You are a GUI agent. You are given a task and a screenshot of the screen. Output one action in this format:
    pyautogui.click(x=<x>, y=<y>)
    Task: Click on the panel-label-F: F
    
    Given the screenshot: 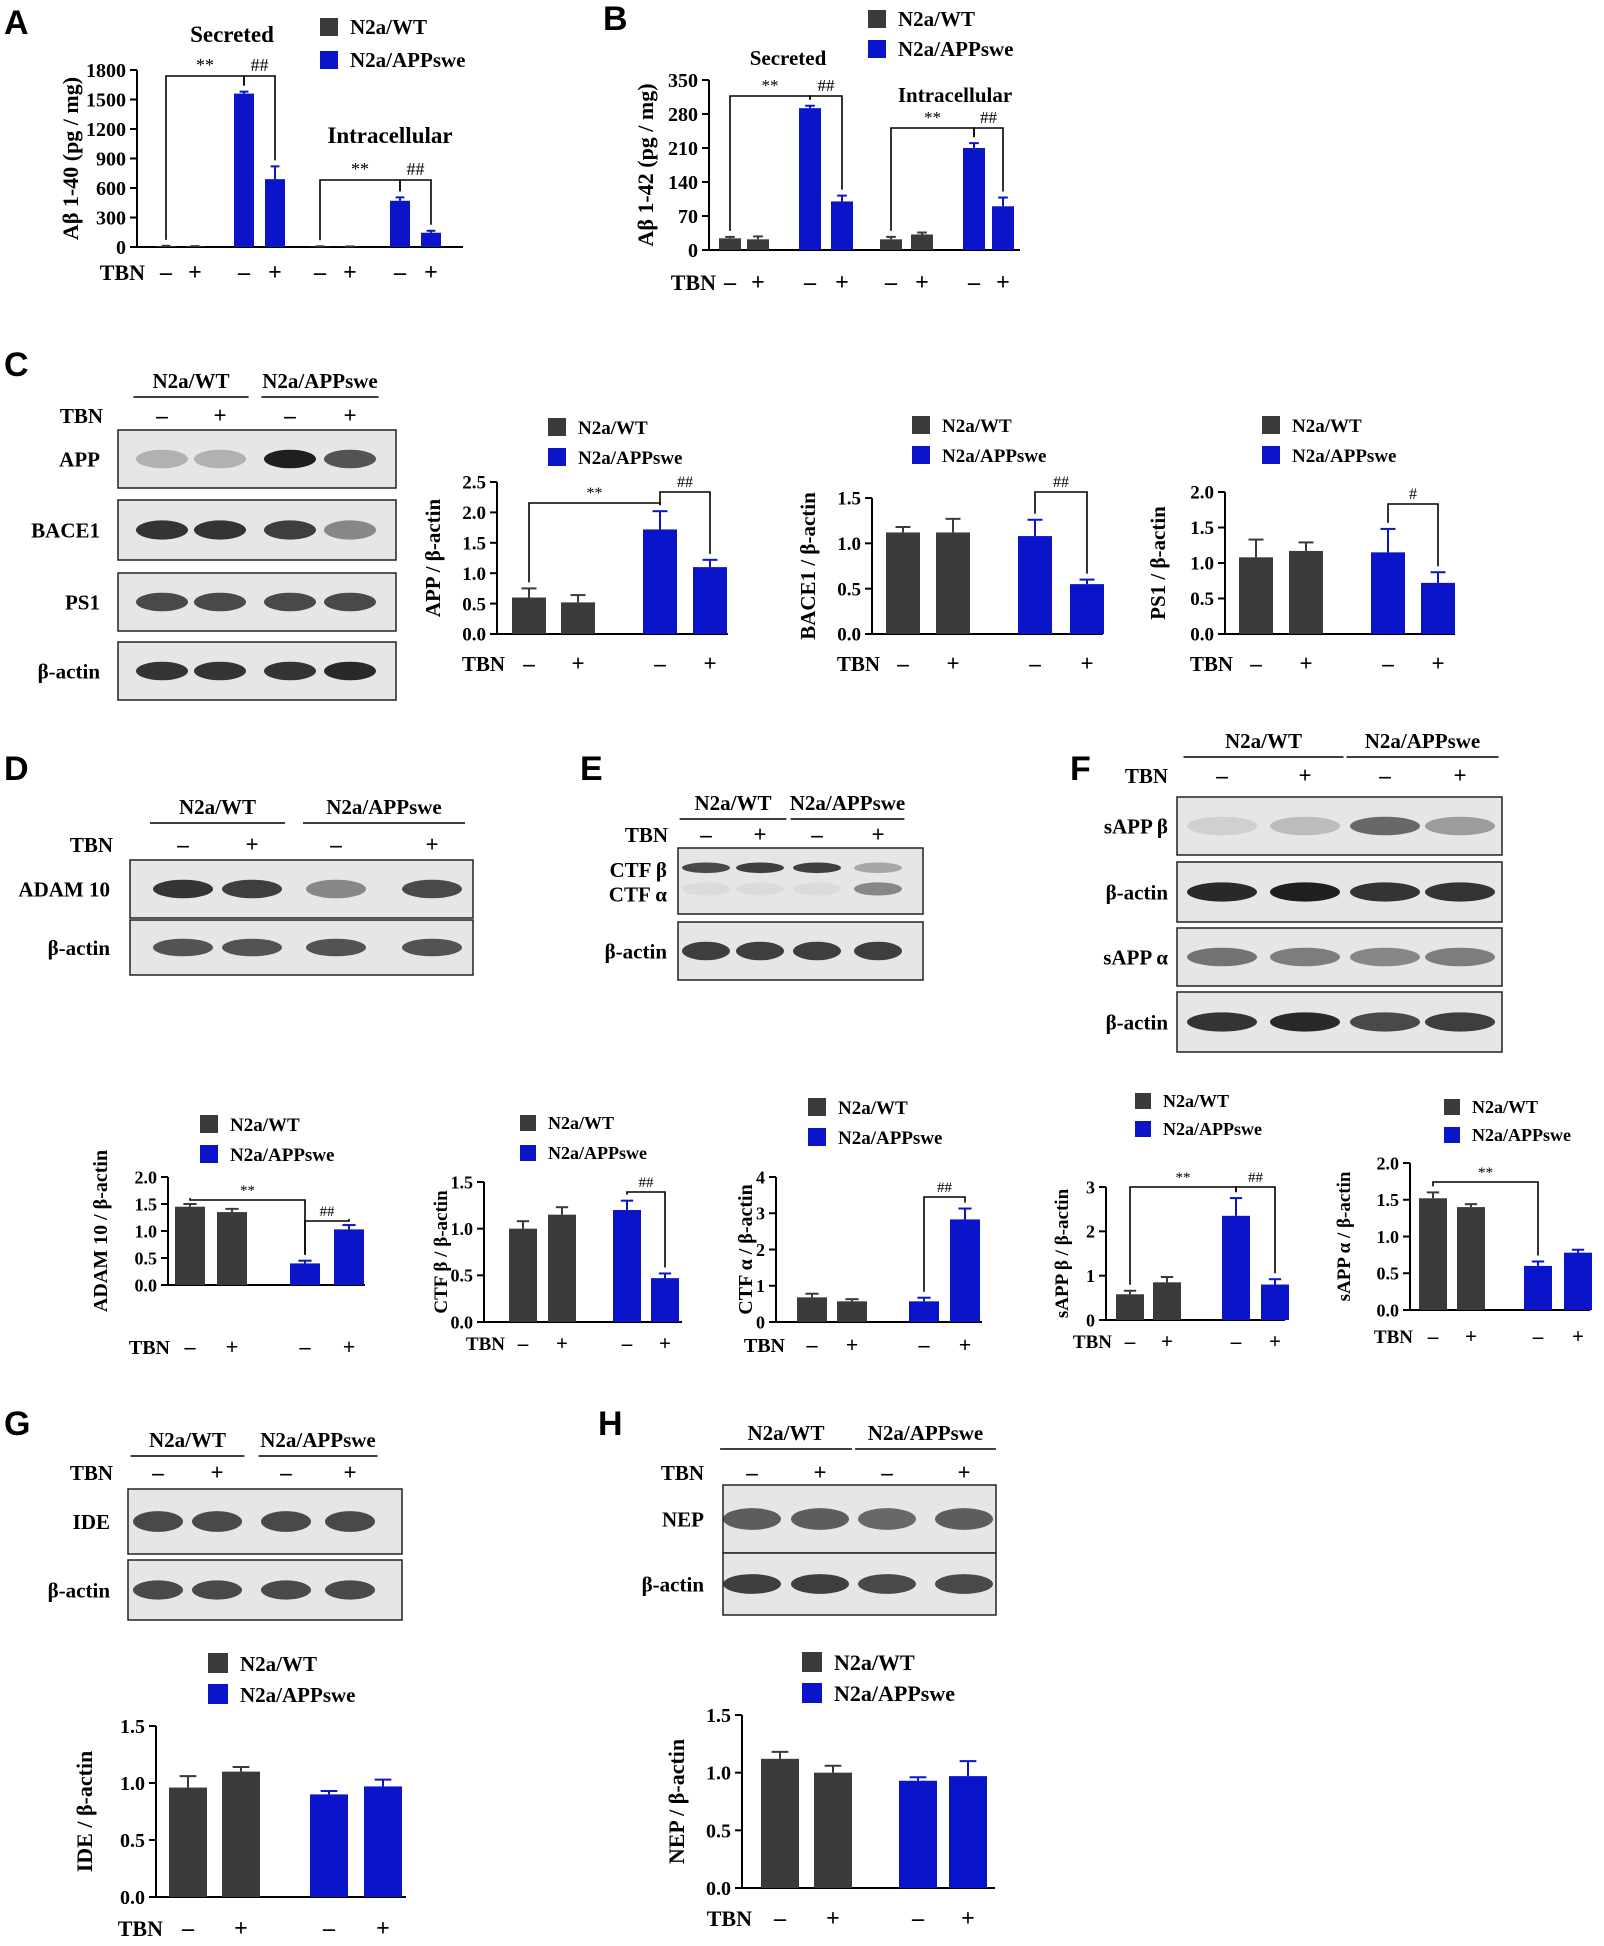 What is the action you would take?
    pyautogui.click(x=1080, y=769)
    